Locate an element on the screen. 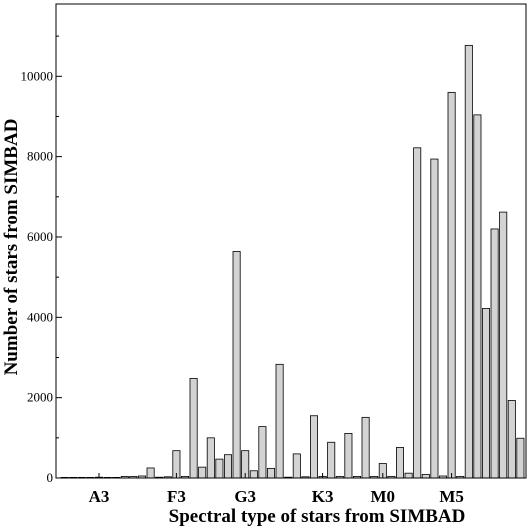 This screenshot has height=530, width=530. x-axis: A3 F3 G3 K3 M0 M5 is located at coordinates (276, 489).